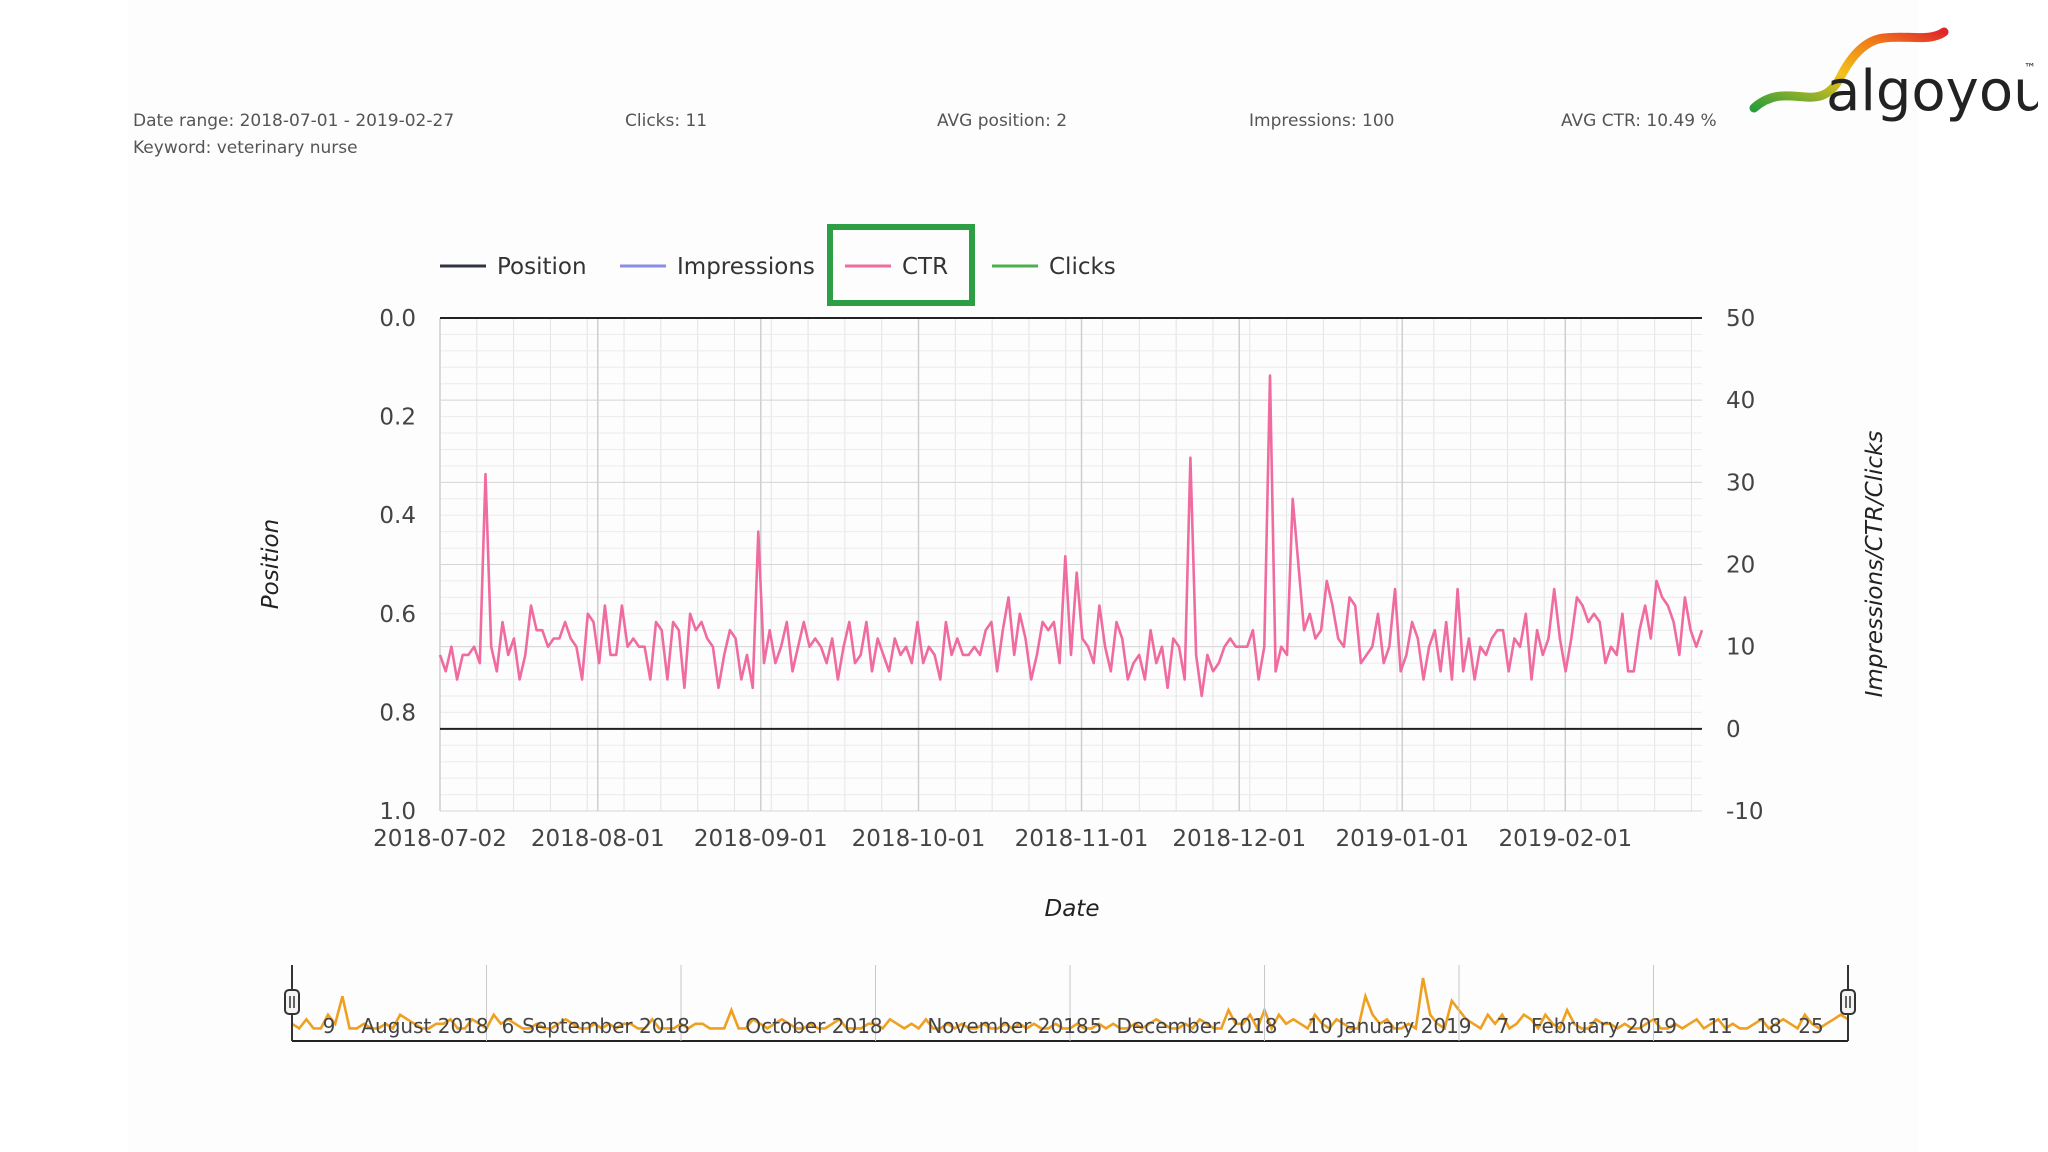 This screenshot has width=2048, height=1152. I want to click on navigator-label: 25, so click(1810, 1026).